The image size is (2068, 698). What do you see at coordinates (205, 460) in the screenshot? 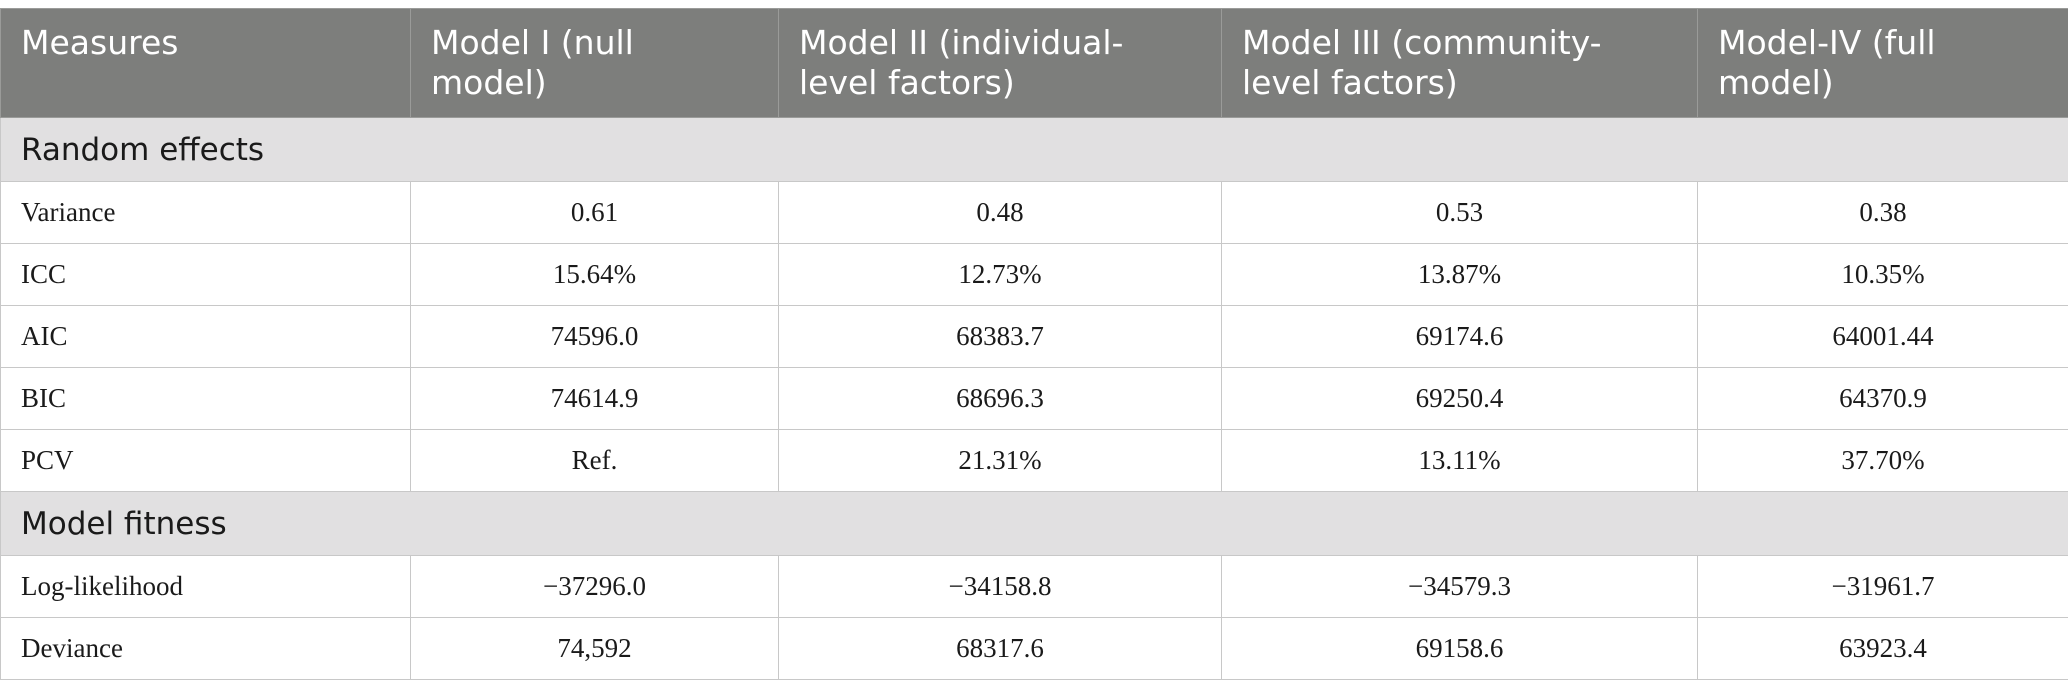
I see `row-label: PCV` at bounding box center [205, 460].